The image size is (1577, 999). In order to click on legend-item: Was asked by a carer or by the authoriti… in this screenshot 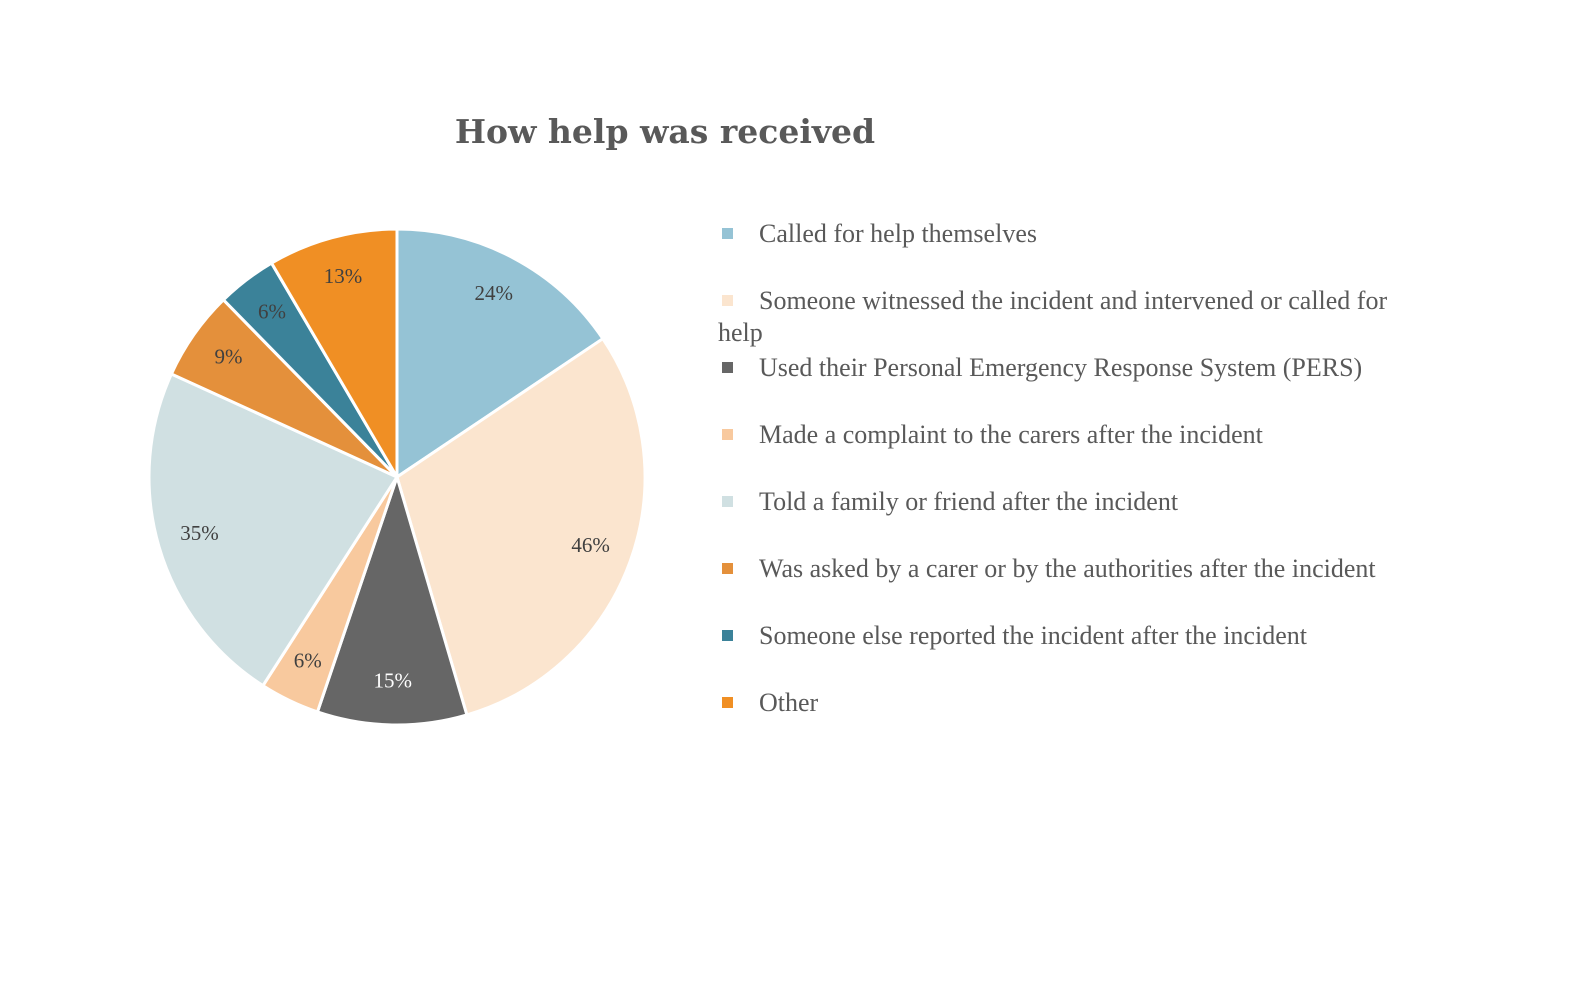, I will do `click(1068, 569)`.